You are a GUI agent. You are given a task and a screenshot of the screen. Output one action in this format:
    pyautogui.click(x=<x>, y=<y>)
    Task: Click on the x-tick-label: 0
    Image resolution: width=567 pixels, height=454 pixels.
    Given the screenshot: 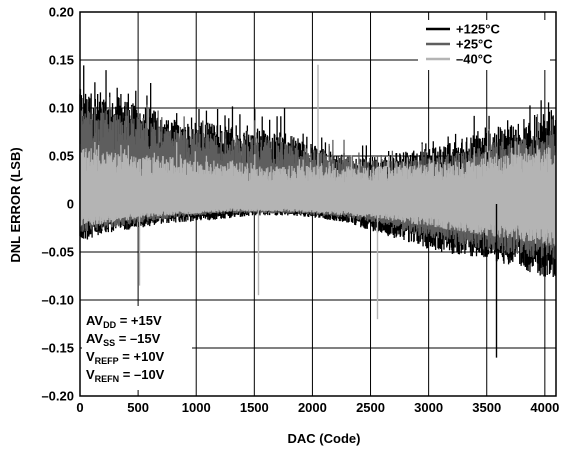 What is the action you would take?
    pyautogui.click(x=79, y=407)
    